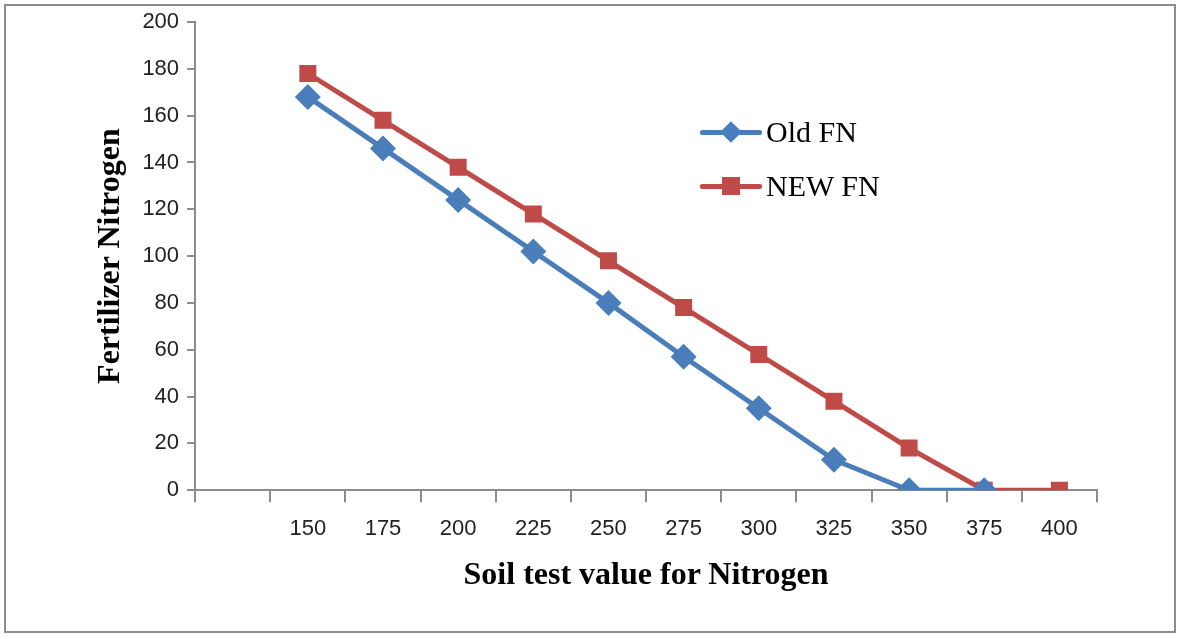 The width and height of the screenshot is (1182, 639). I want to click on x-tick-label: 175, so click(383, 528).